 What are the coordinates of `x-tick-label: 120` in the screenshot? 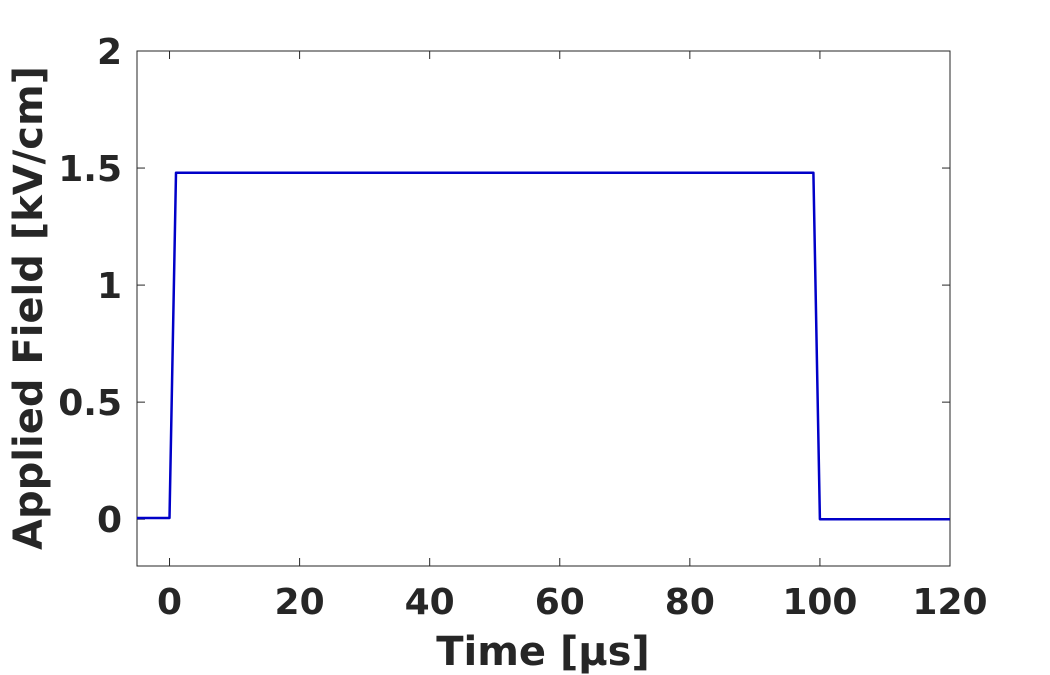 It's located at (949, 602).